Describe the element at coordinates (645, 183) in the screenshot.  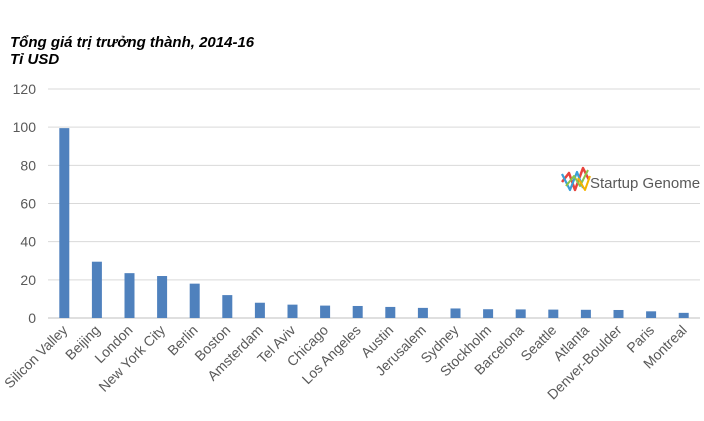
I see `watermark-label: Startup Genome` at that location.